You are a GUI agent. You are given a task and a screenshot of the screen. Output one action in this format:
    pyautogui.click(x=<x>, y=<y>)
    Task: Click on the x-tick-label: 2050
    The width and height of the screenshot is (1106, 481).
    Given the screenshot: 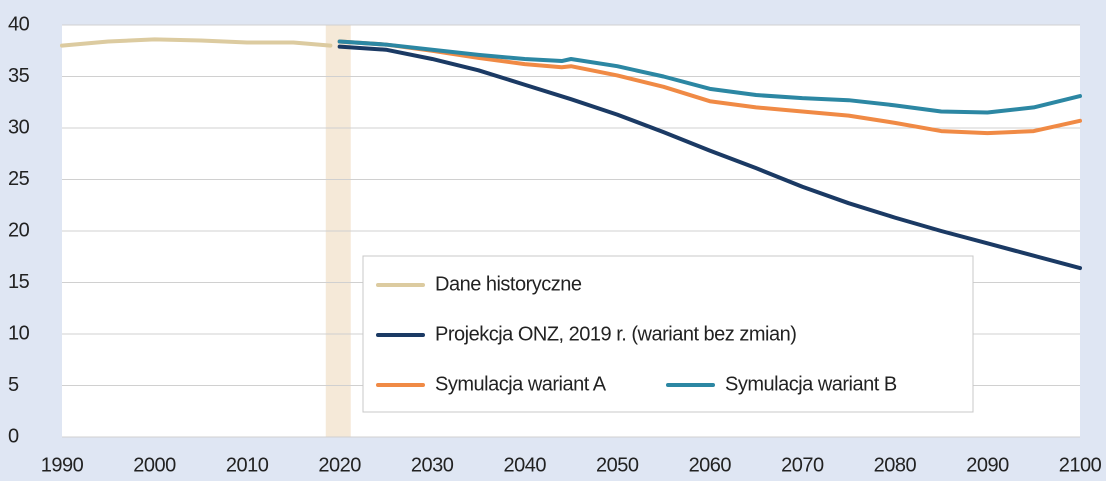 What is the action you would take?
    pyautogui.click(x=617, y=465)
    